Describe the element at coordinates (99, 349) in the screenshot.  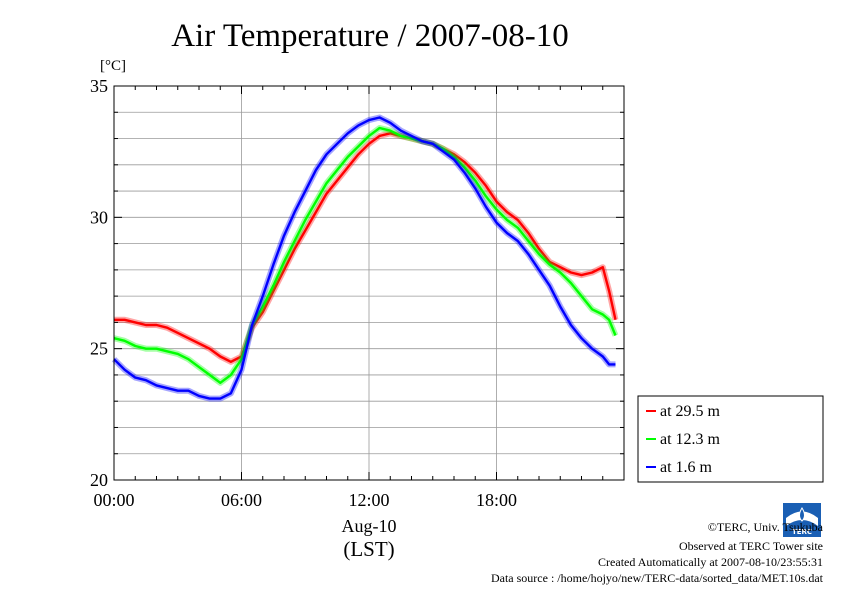
I see `y-tick-label: 25` at that location.